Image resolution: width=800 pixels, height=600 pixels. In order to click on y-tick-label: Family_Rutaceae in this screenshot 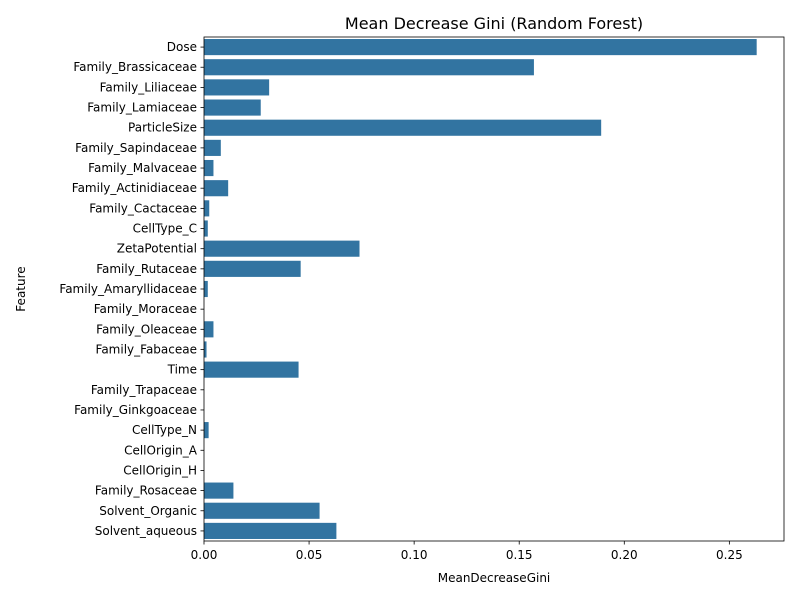, I will do `click(146, 269)`.